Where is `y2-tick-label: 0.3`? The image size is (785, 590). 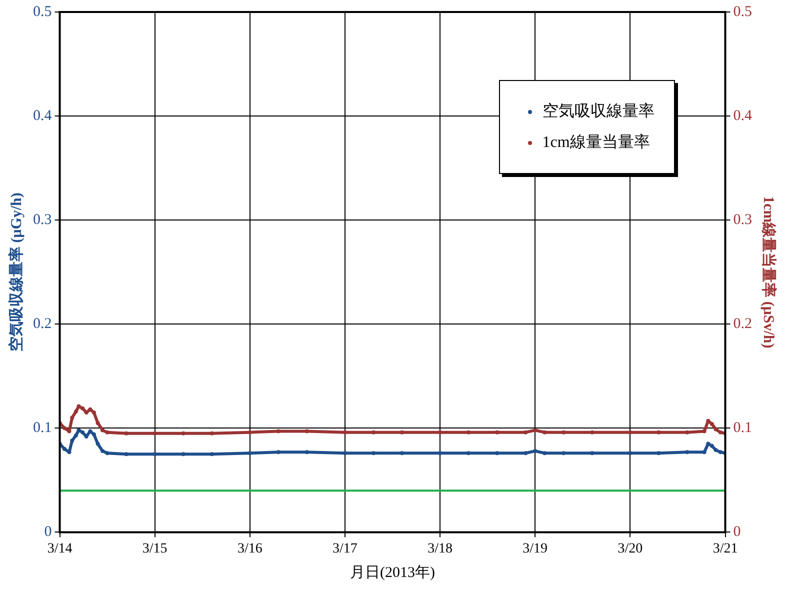 y2-tick-label: 0.3 is located at coordinates (742, 220).